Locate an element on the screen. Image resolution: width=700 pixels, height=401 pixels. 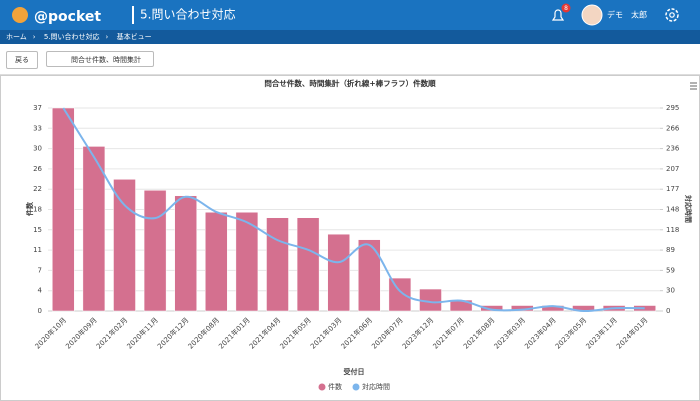
crumb: 基本ビュー is located at coordinates (134, 37).